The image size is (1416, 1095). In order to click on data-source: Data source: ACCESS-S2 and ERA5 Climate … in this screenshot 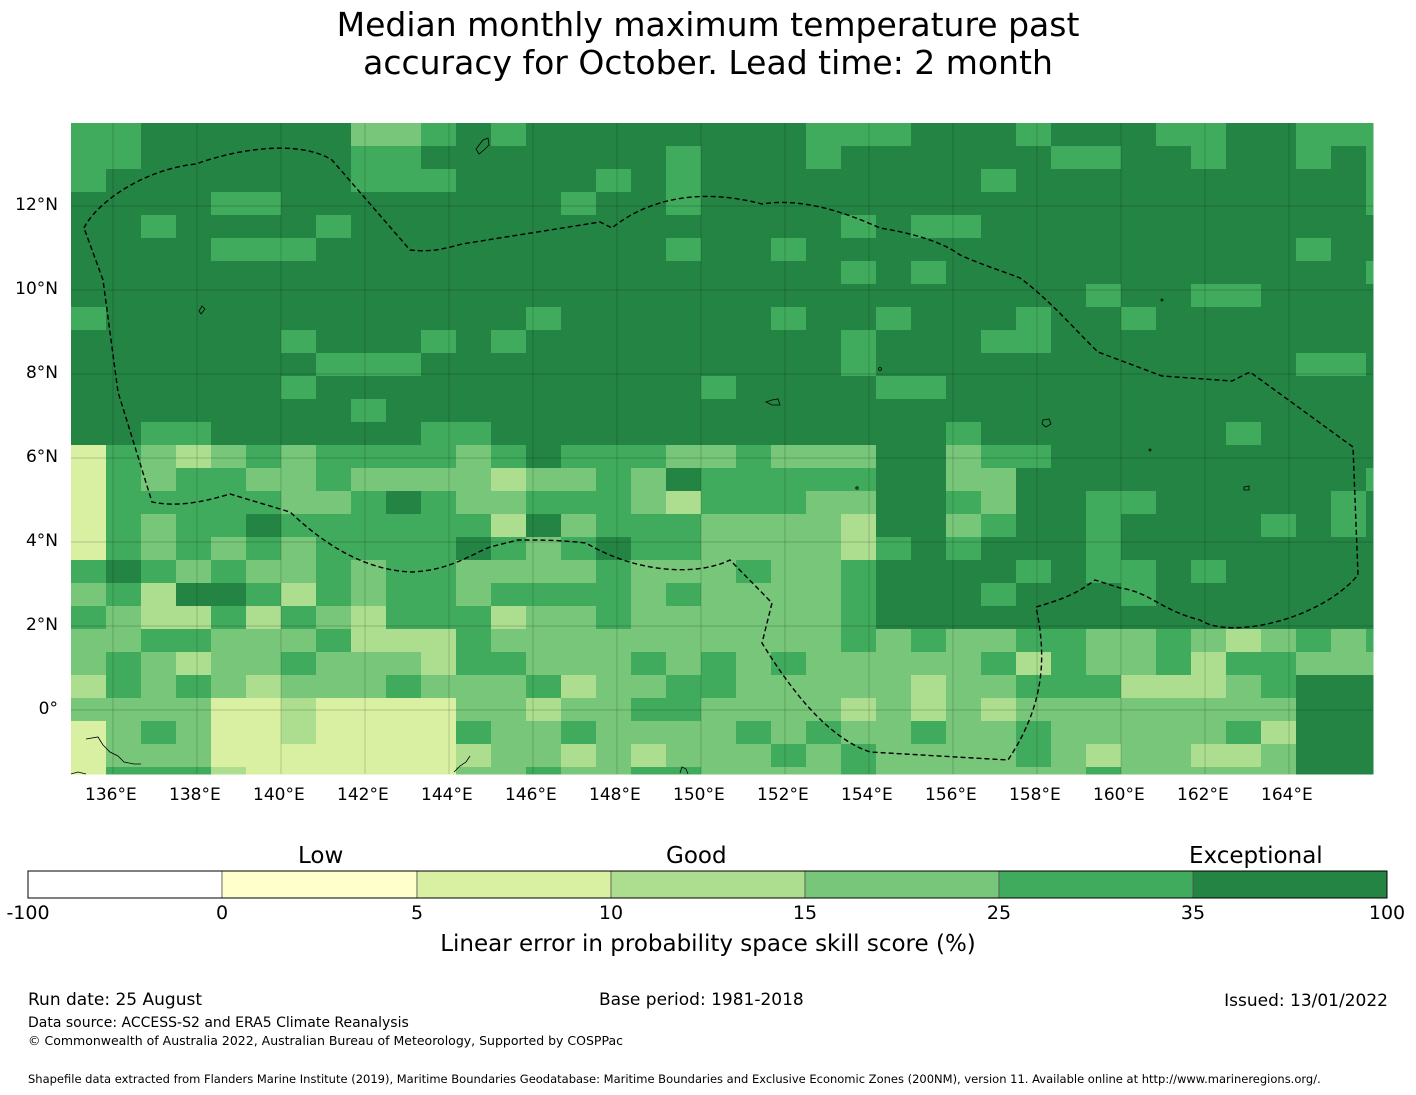, I will do `click(218, 1023)`.